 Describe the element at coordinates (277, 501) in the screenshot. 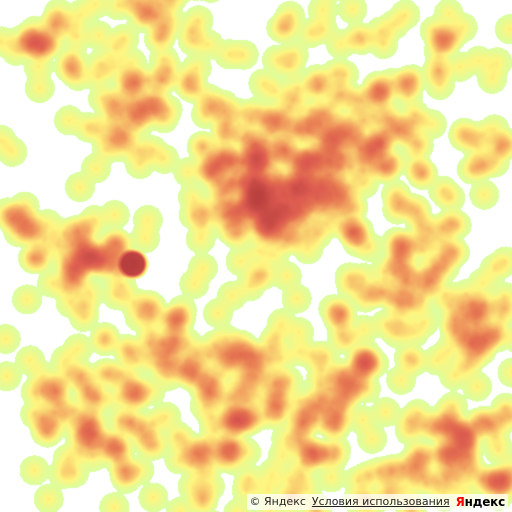

I see `copyright-text: © Яндекс` at that location.